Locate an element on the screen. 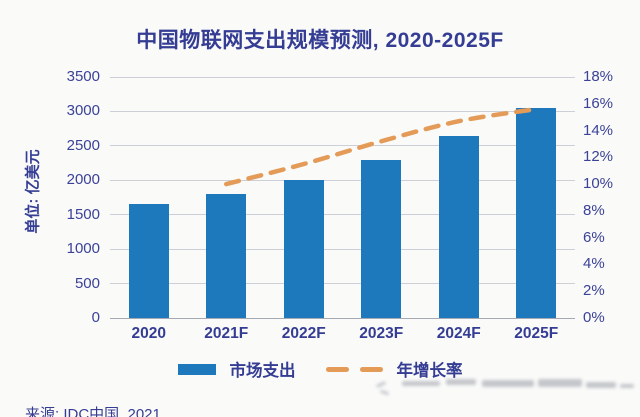 The height and width of the screenshot is (417, 640). x-label-2024F: 2024F is located at coordinates (458, 333).